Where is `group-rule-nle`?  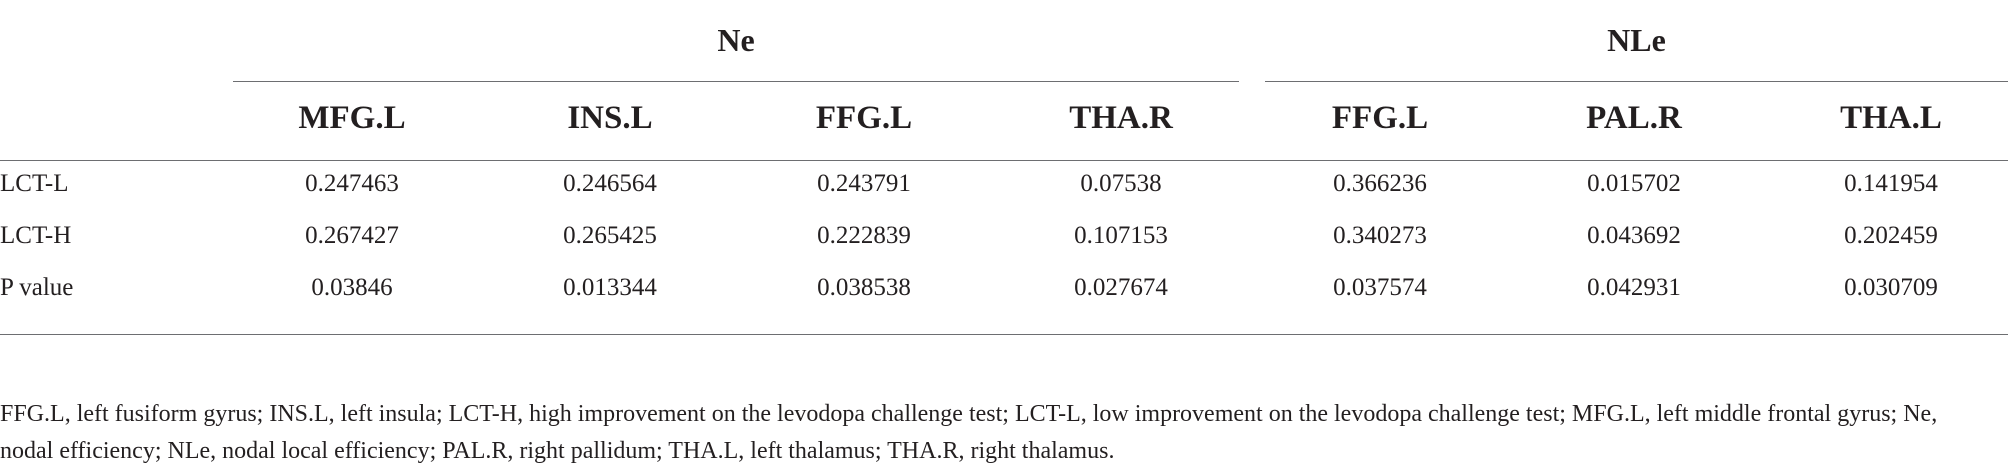
group-rule-nle is located at coordinates (1636, 81).